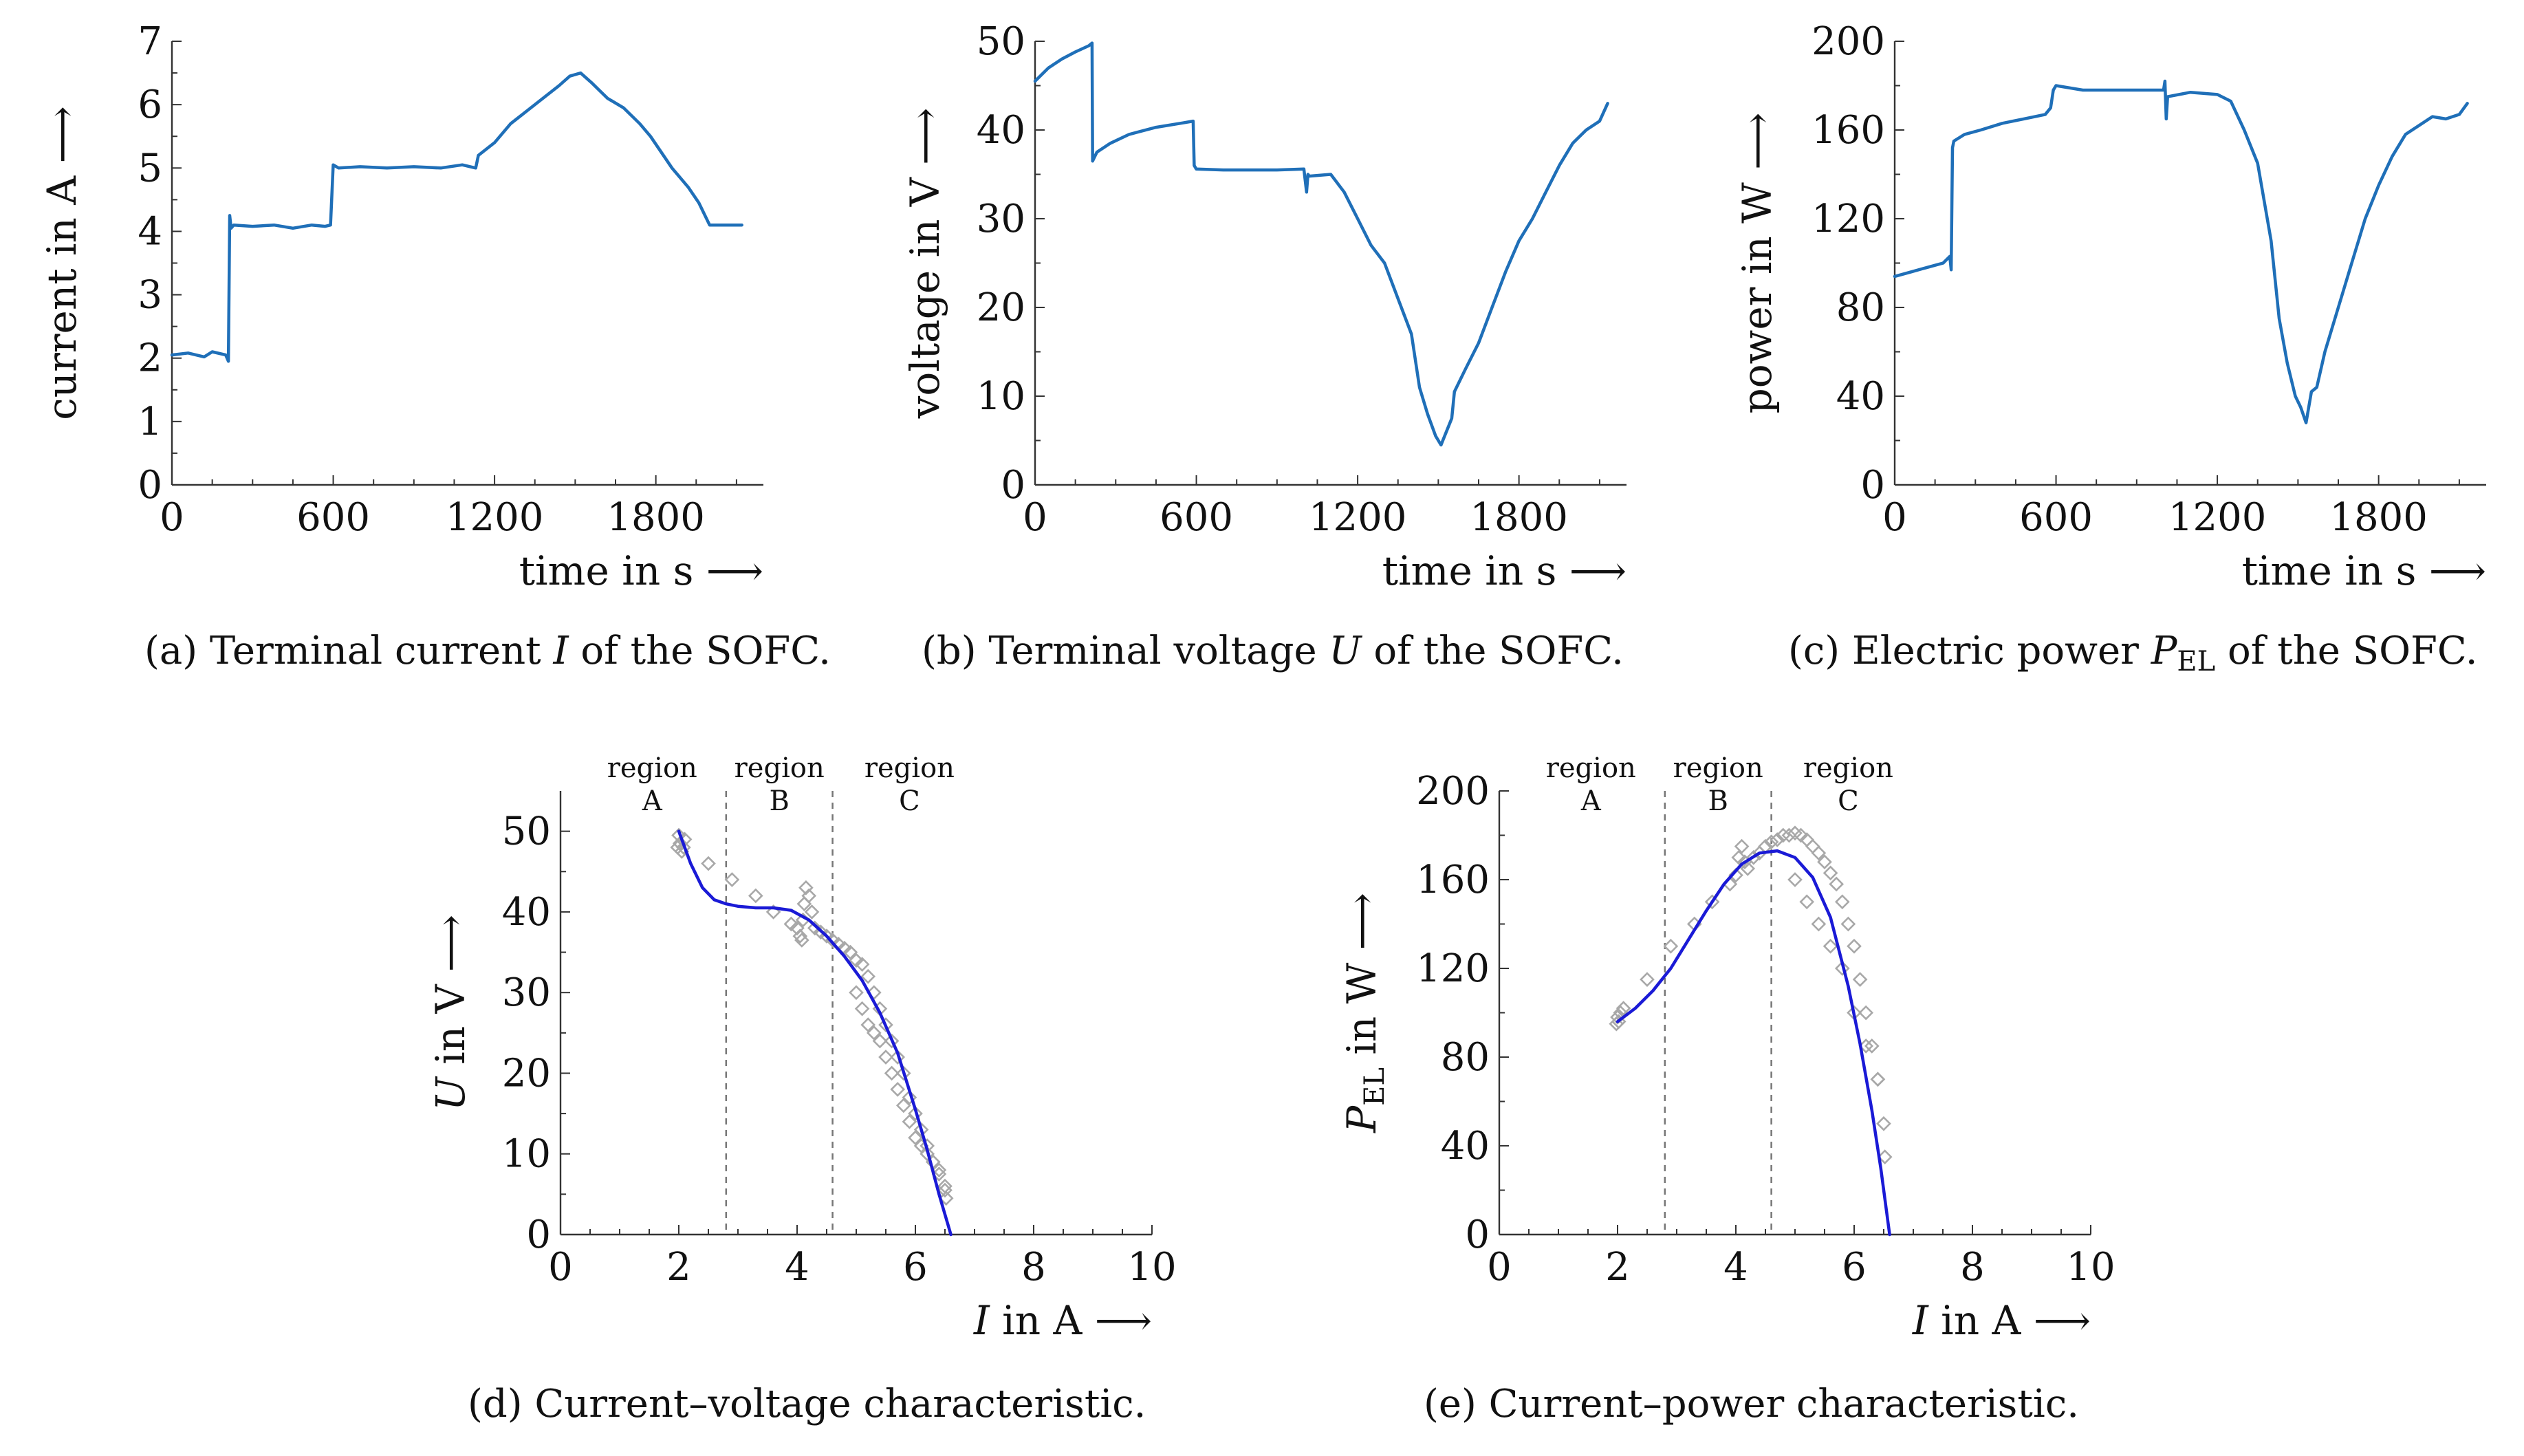 This screenshot has width=2524, height=1456. Describe the element at coordinates (1364, 1013) in the screenshot. I see `y-axis-title: PEL in W ⟶` at that location.